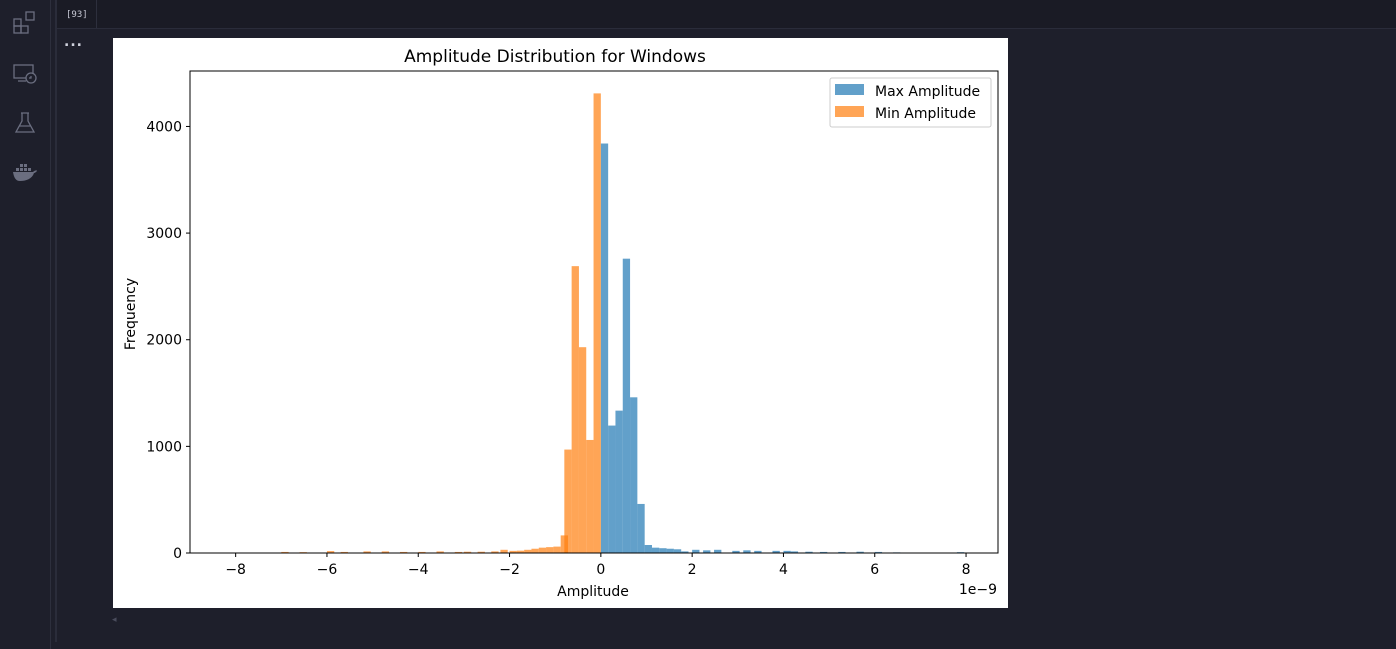  Describe the element at coordinates (25, 123) in the screenshot. I see `testing-flask-icon` at that location.